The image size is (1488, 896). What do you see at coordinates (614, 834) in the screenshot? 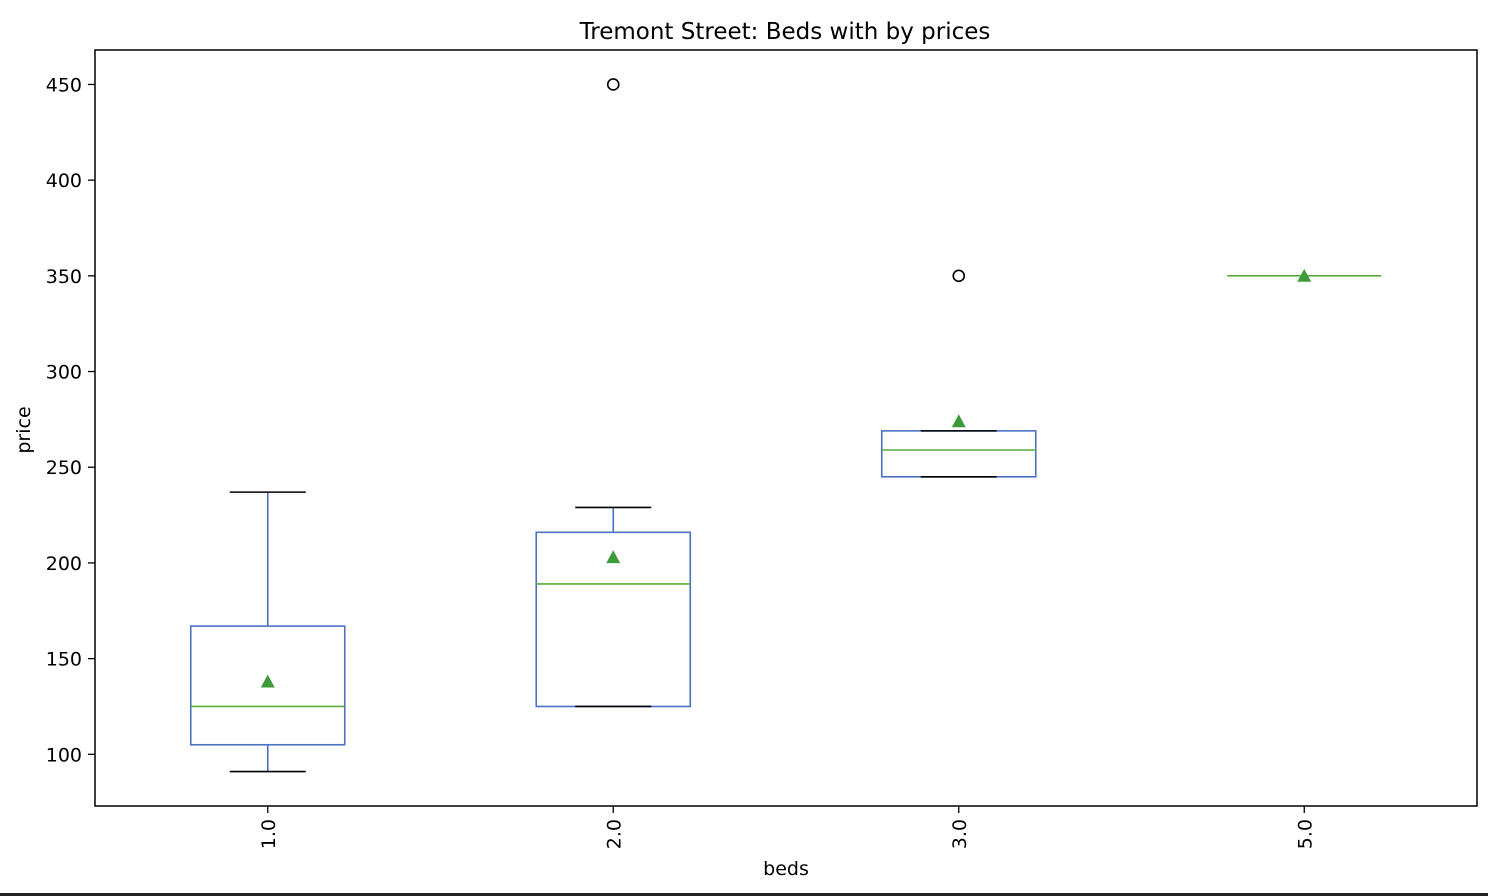
I see `x-tick-label: 2.0` at bounding box center [614, 834].